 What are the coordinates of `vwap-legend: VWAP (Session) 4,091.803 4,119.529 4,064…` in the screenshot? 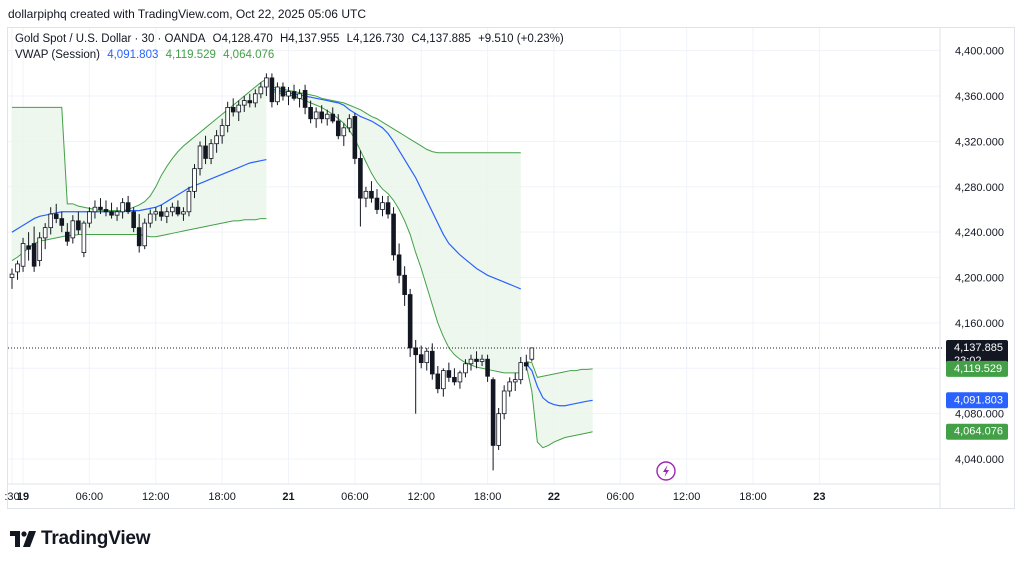 It's located at (146, 55).